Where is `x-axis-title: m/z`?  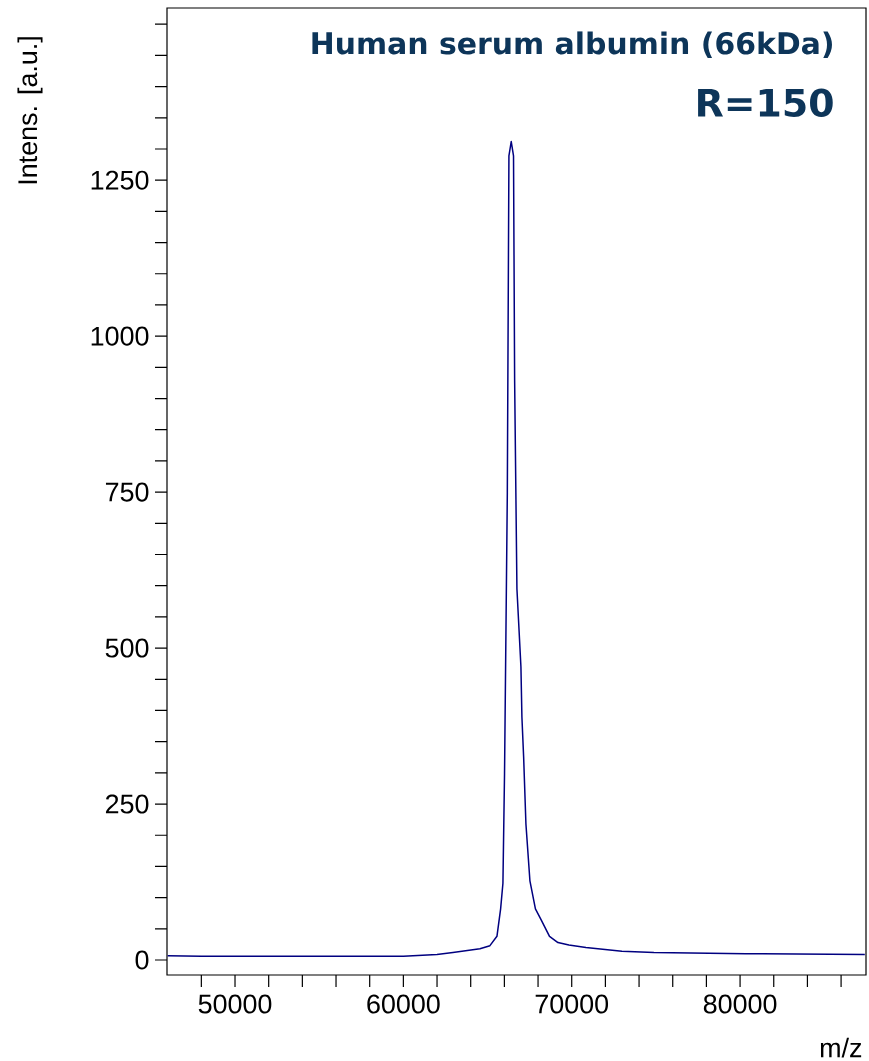
x-axis-title: m/z is located at coordinates (841, 1047).